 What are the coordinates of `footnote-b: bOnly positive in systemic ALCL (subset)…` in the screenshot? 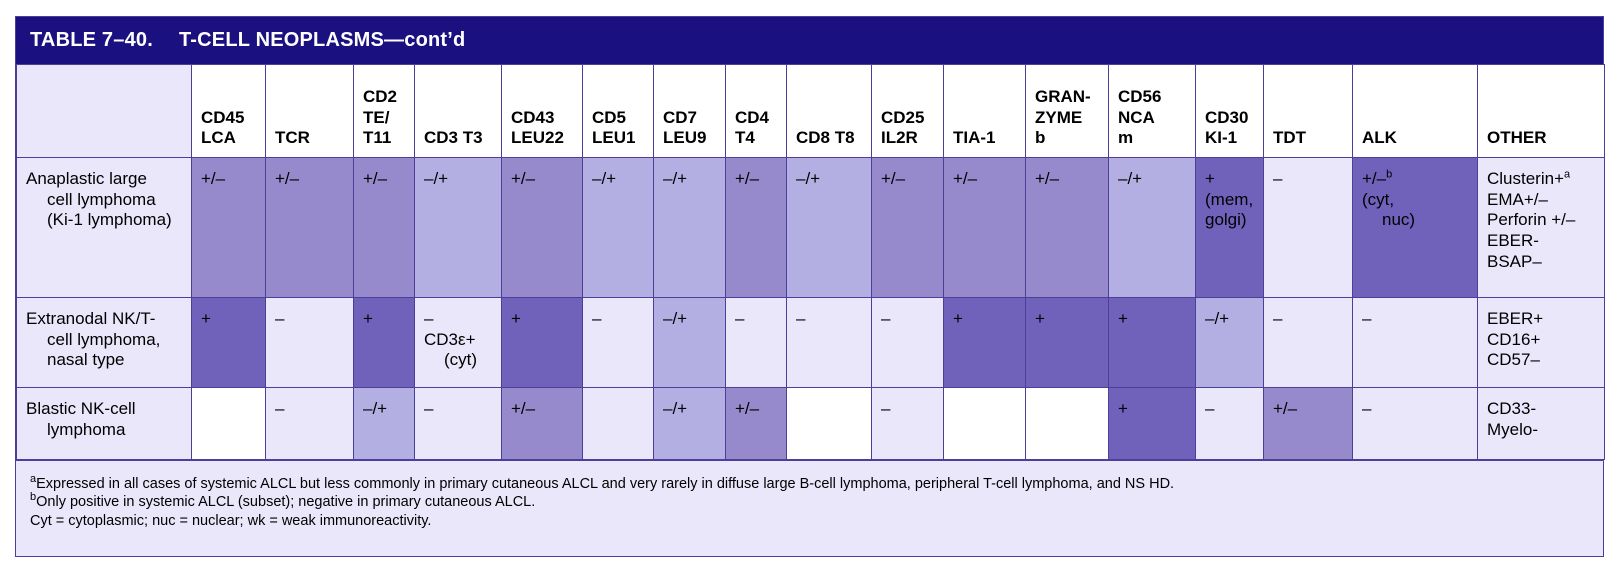 It's located at (810, 501).